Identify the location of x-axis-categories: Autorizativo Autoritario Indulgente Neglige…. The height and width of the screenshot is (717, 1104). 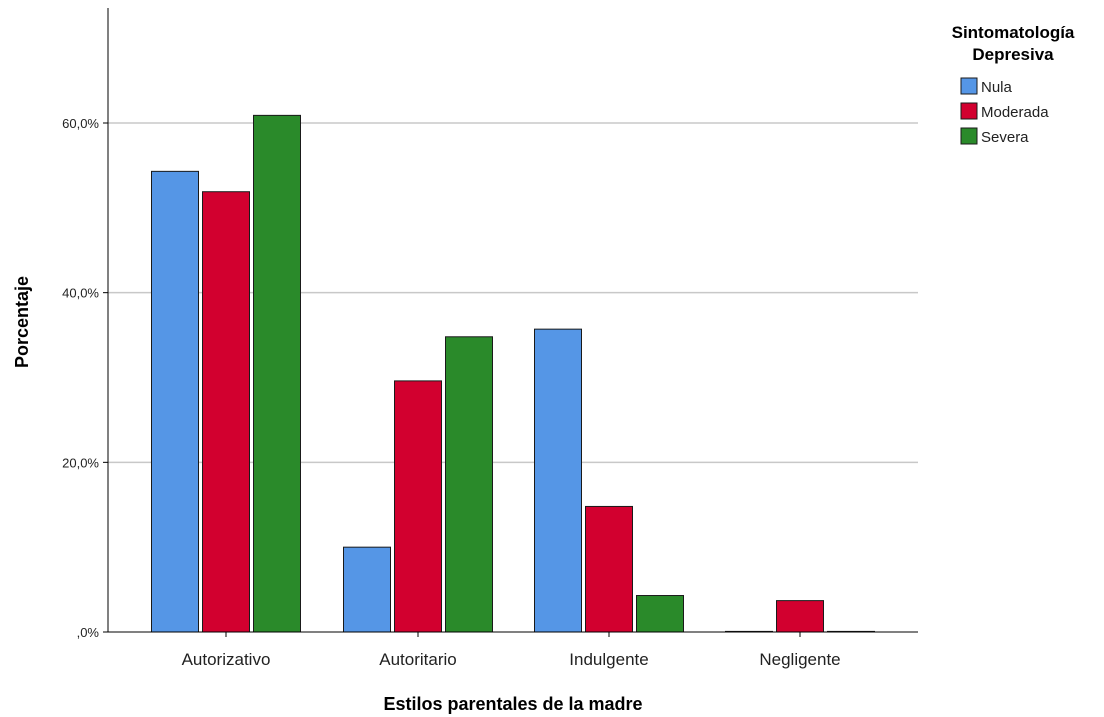
(511, 650).